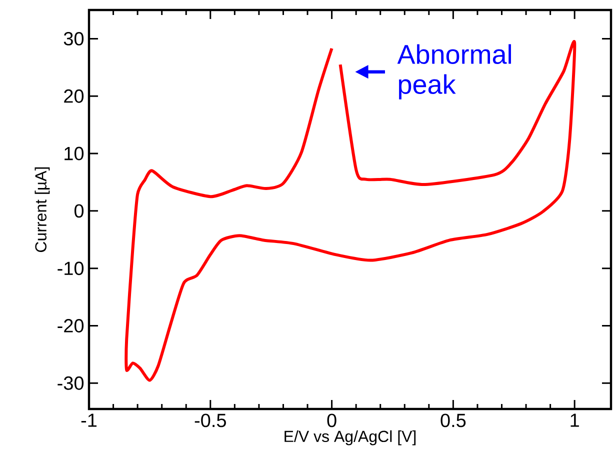  I want to click on x-tick-label: 0, so click(331, 421).